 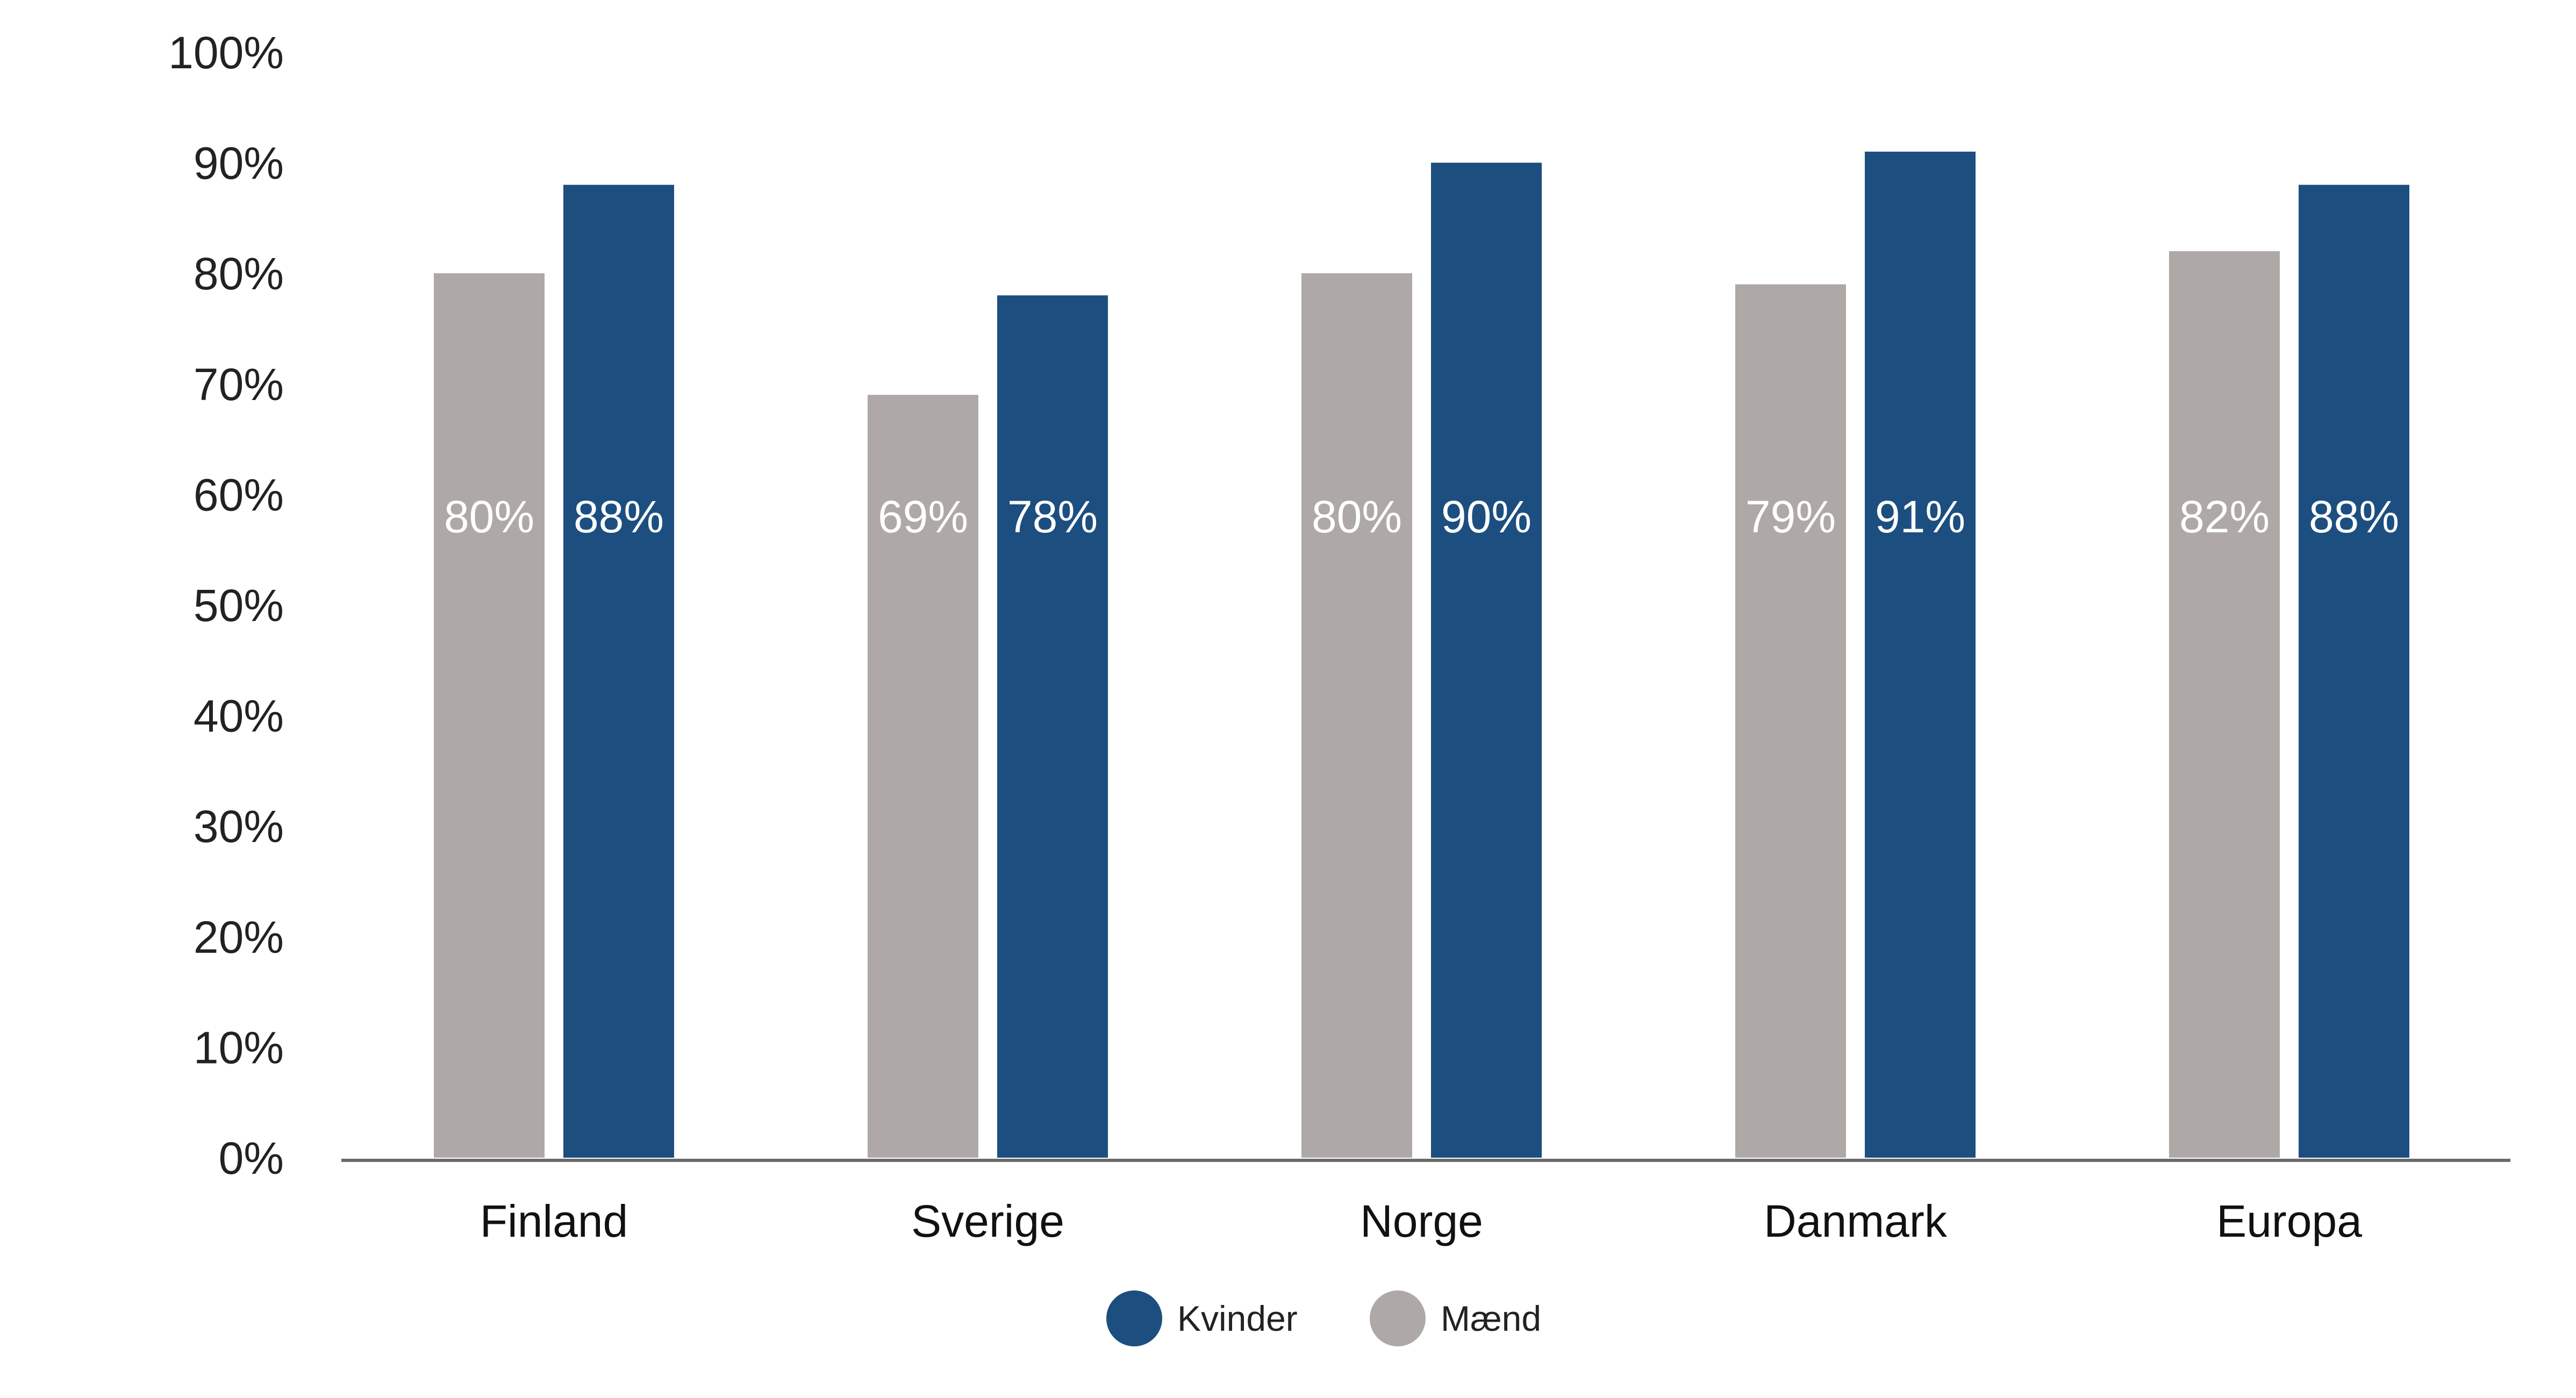 I want to click on bar-kvinder-danmark, so click(x=1920, y=655).